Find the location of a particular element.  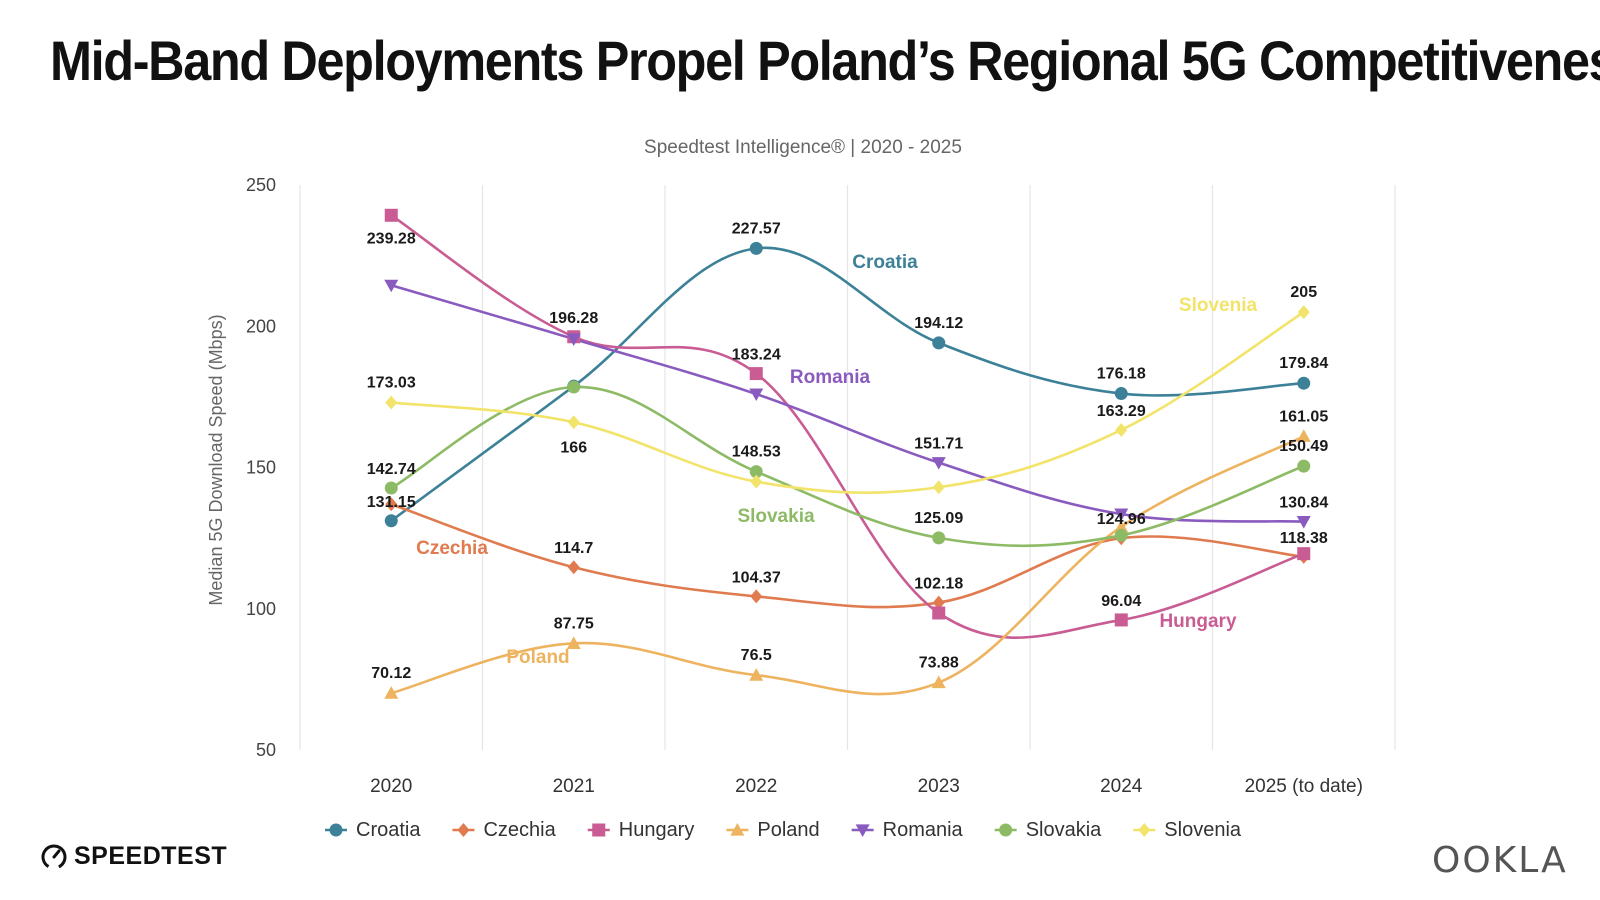

series-line-slovakia is located at coordinates (847, 466).